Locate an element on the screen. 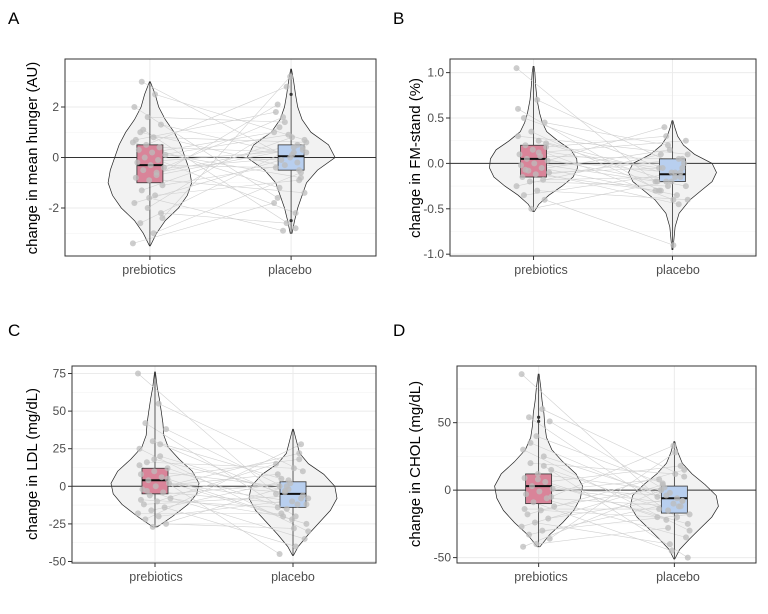 This screenshot has width=768, height=614. panel-b-tag: B is located at coordinates (398, 18).